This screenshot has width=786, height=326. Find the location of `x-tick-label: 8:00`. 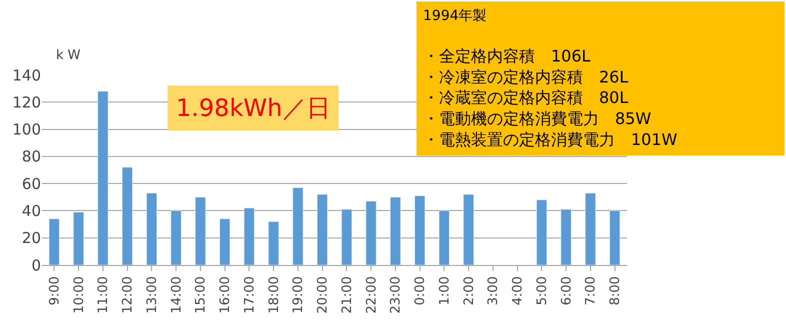

x-tick-label: 8:00 is located at coordinates (616, 291).